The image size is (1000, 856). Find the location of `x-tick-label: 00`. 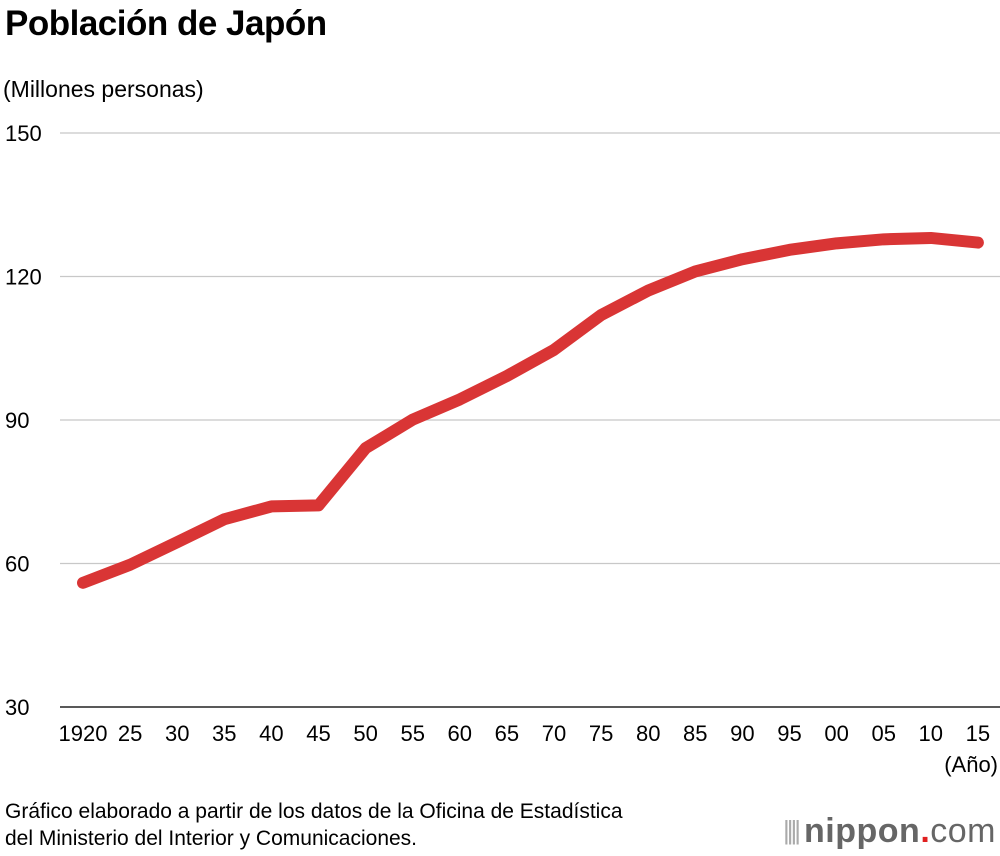

x-tick-label: 00 is located at coordinates (836, 733).